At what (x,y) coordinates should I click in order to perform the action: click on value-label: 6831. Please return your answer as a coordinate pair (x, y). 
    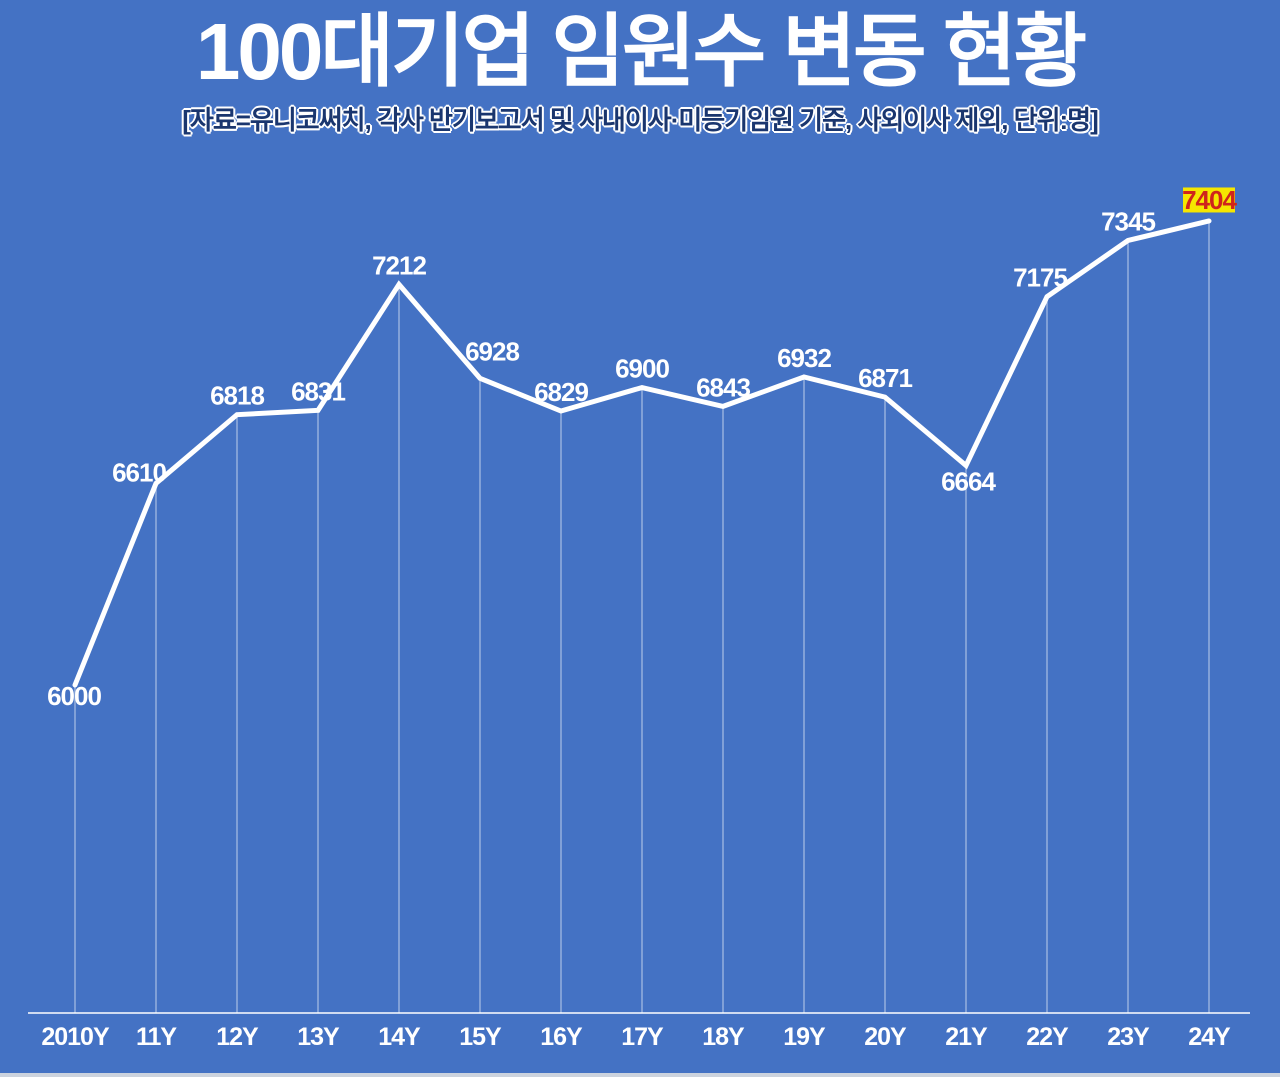
    Looking at the image, I should click on (318, 391).